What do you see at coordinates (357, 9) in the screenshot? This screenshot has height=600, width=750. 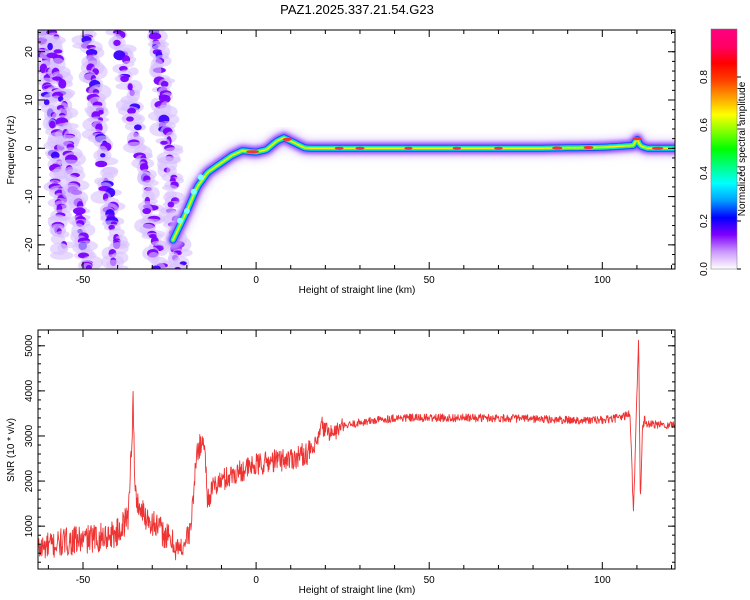 I see `figure-title: PAZ1.2025.337.21.54.G23` at bounding box center [357, 9].